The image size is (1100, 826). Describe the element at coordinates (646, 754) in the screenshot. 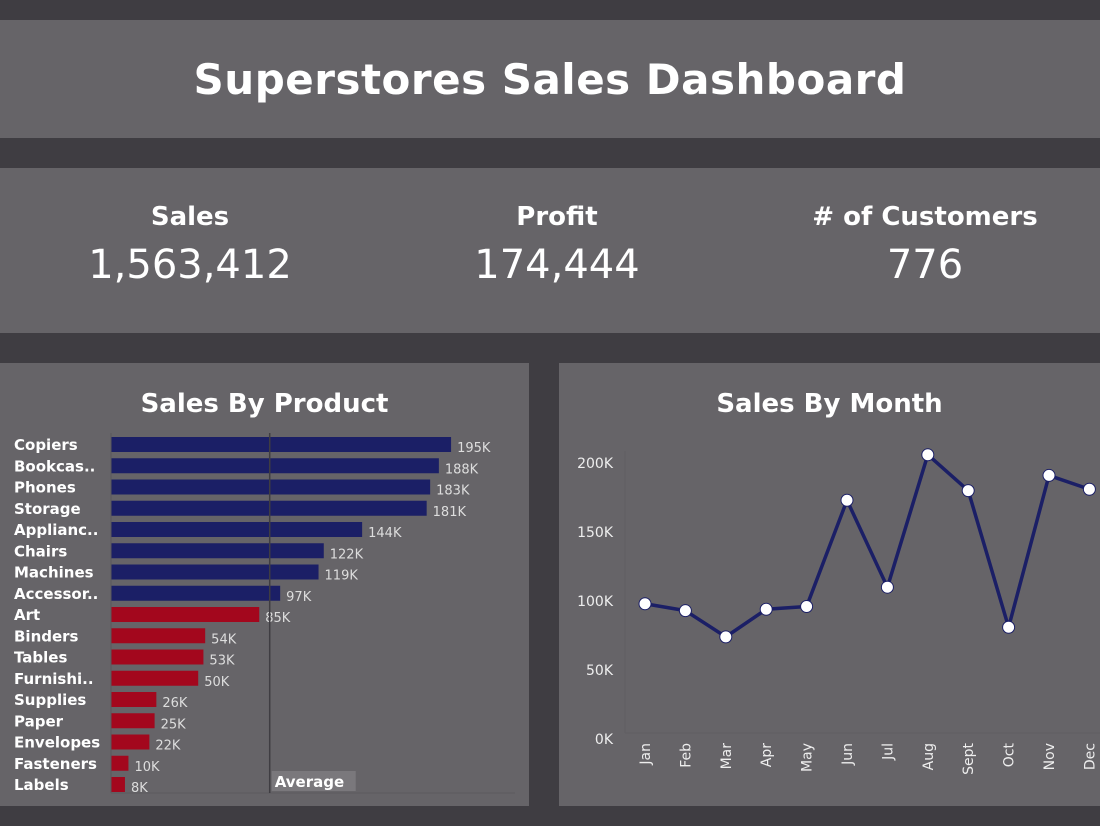

I see `x-tick-label: Jan` at that location.